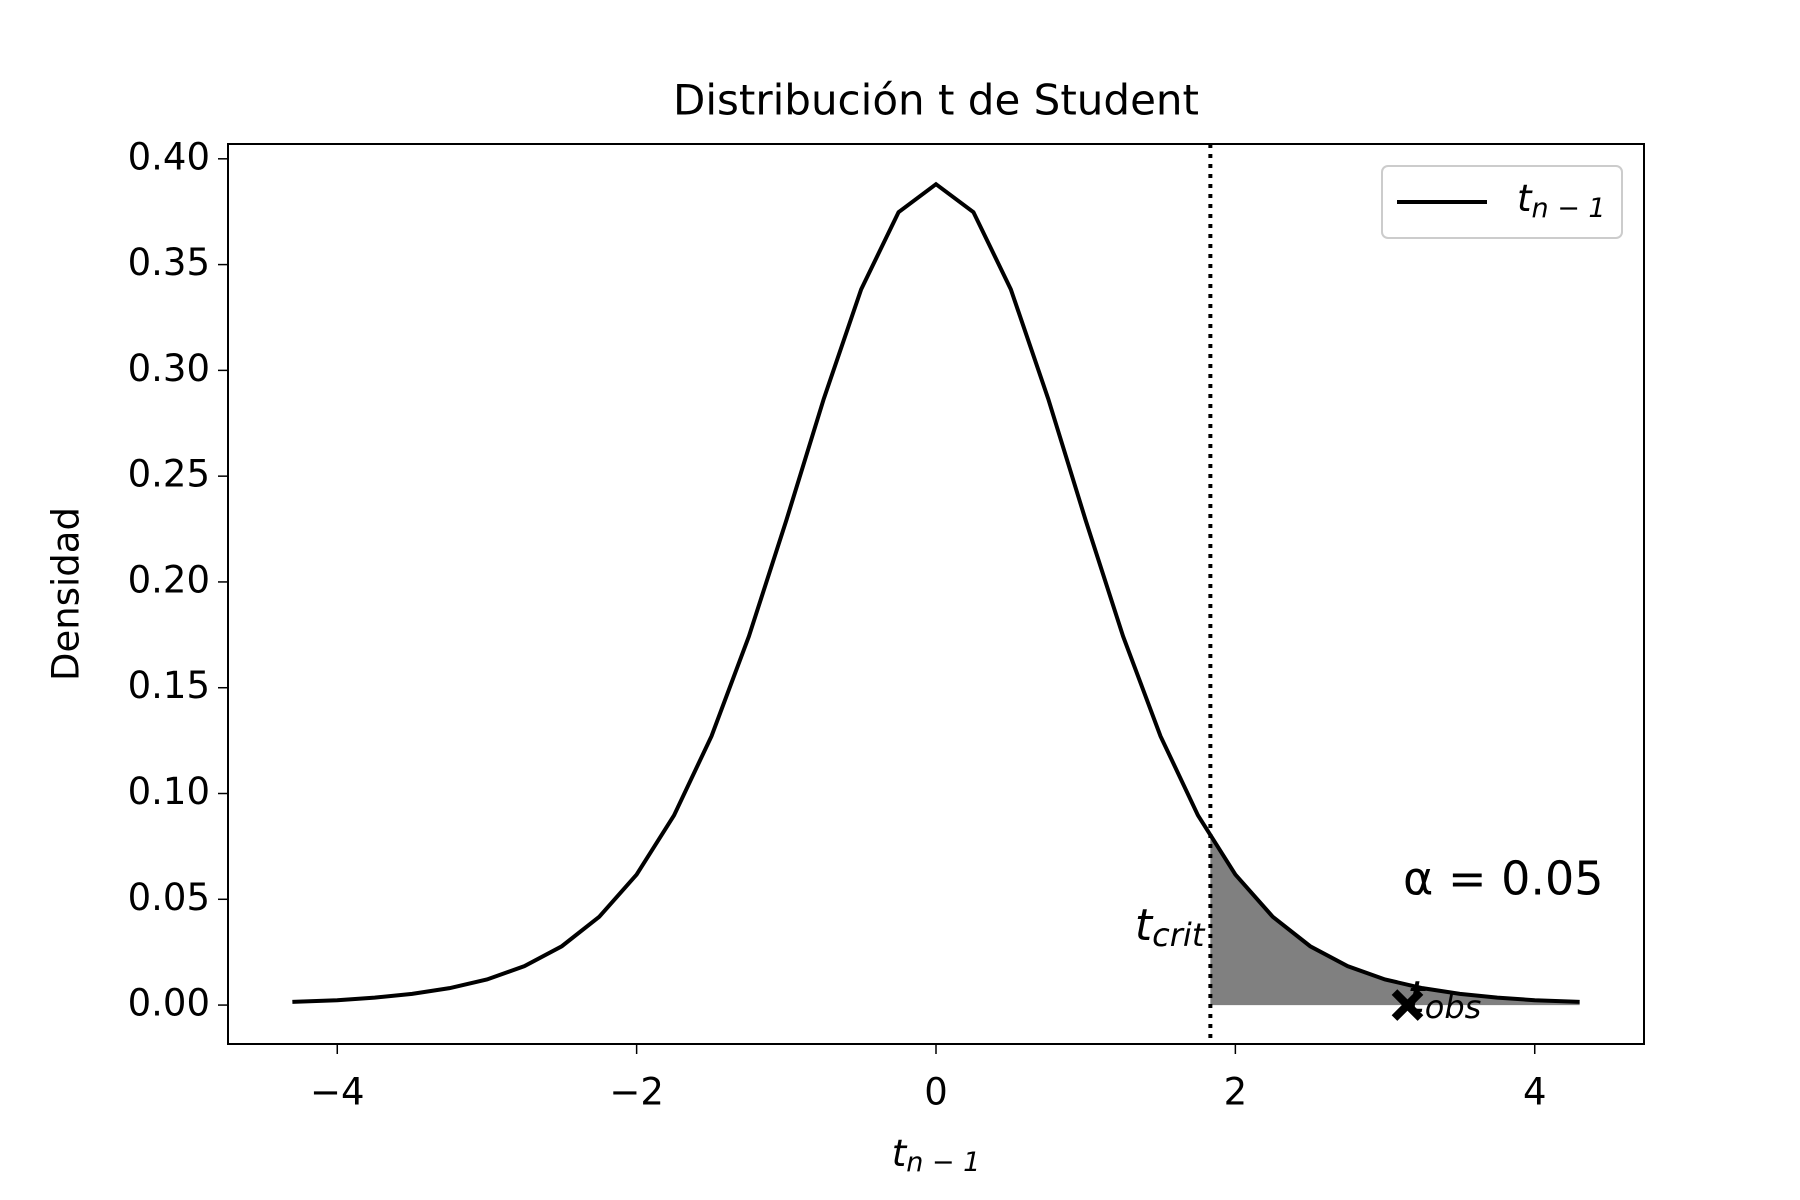 The image size is (1800, 1200). I want to click on y-tick-label: 0.15, so click(169, 685).